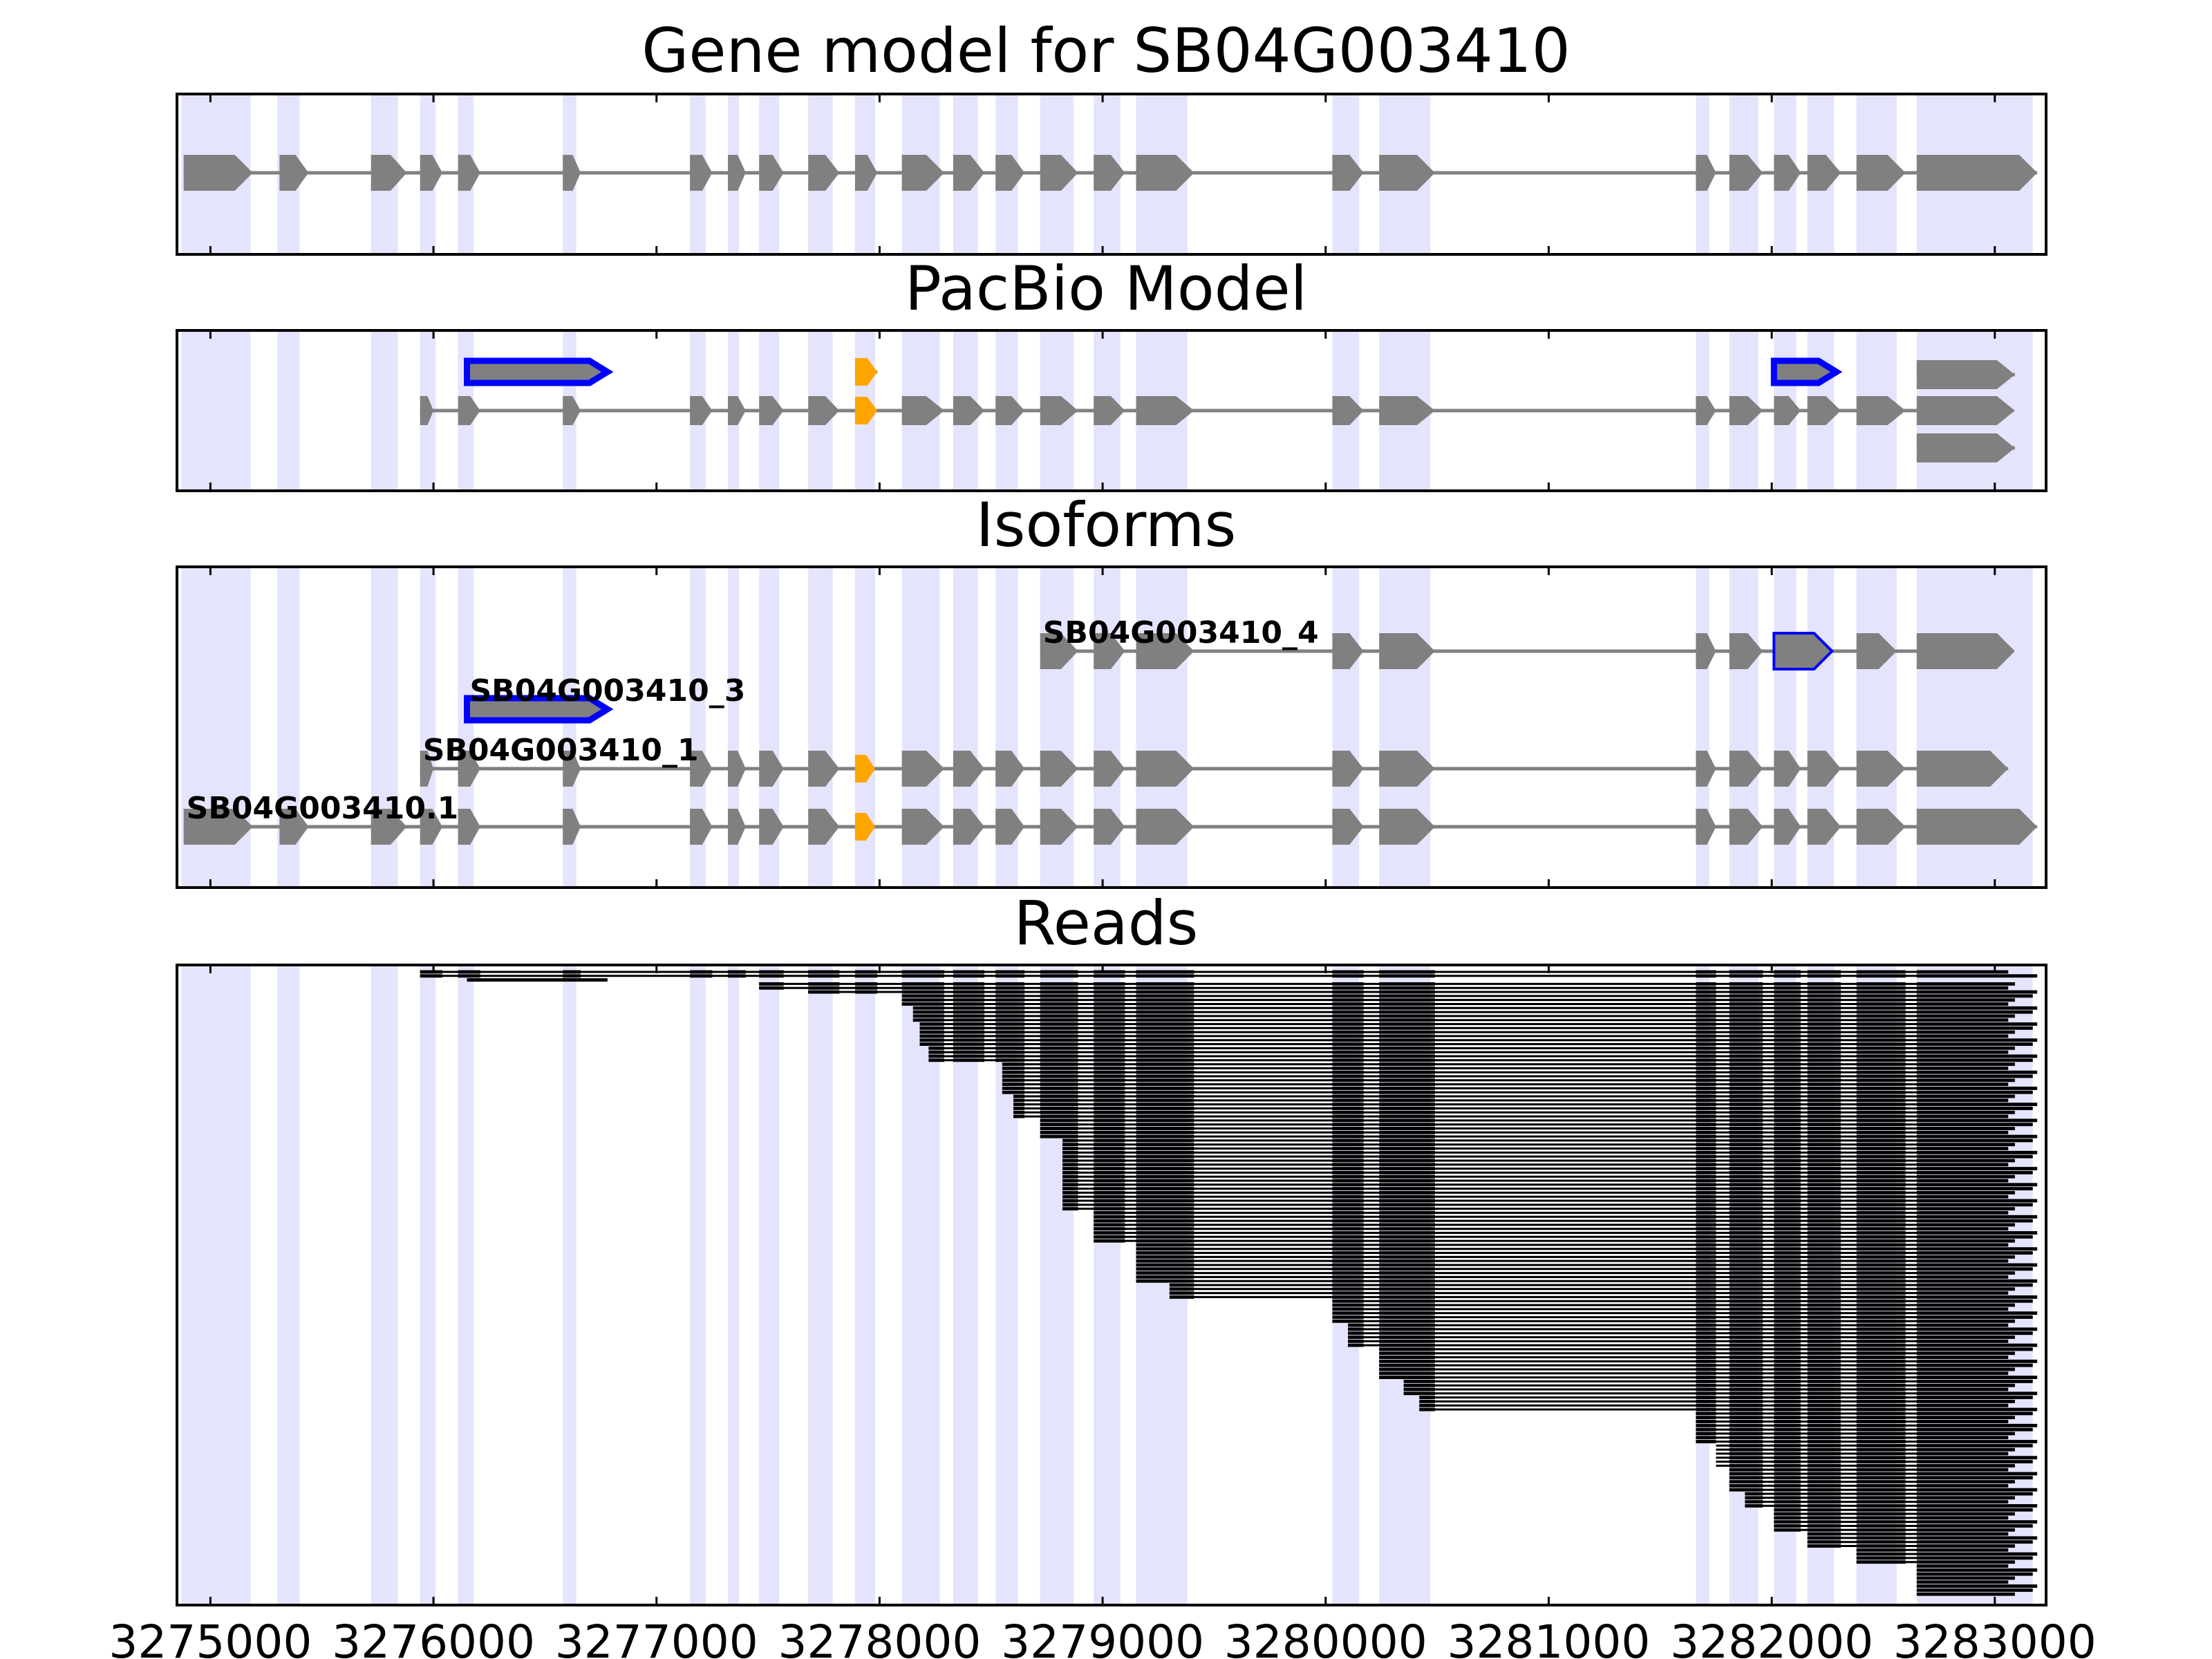 The image size is (2212, 1659). What do you see at coordinates (1111, 411) in the screenshot?
I see `panel-frame` at bounding box center [1111, 411].